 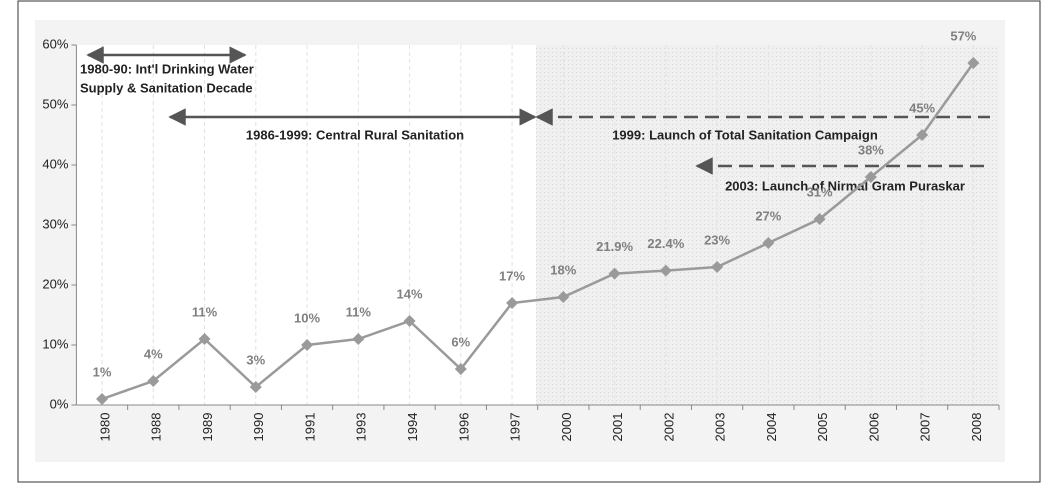 What do you see at coordinates (820, 191) in the screenshot?
I see `value-label: 31%` at bounding box center [820, 191].